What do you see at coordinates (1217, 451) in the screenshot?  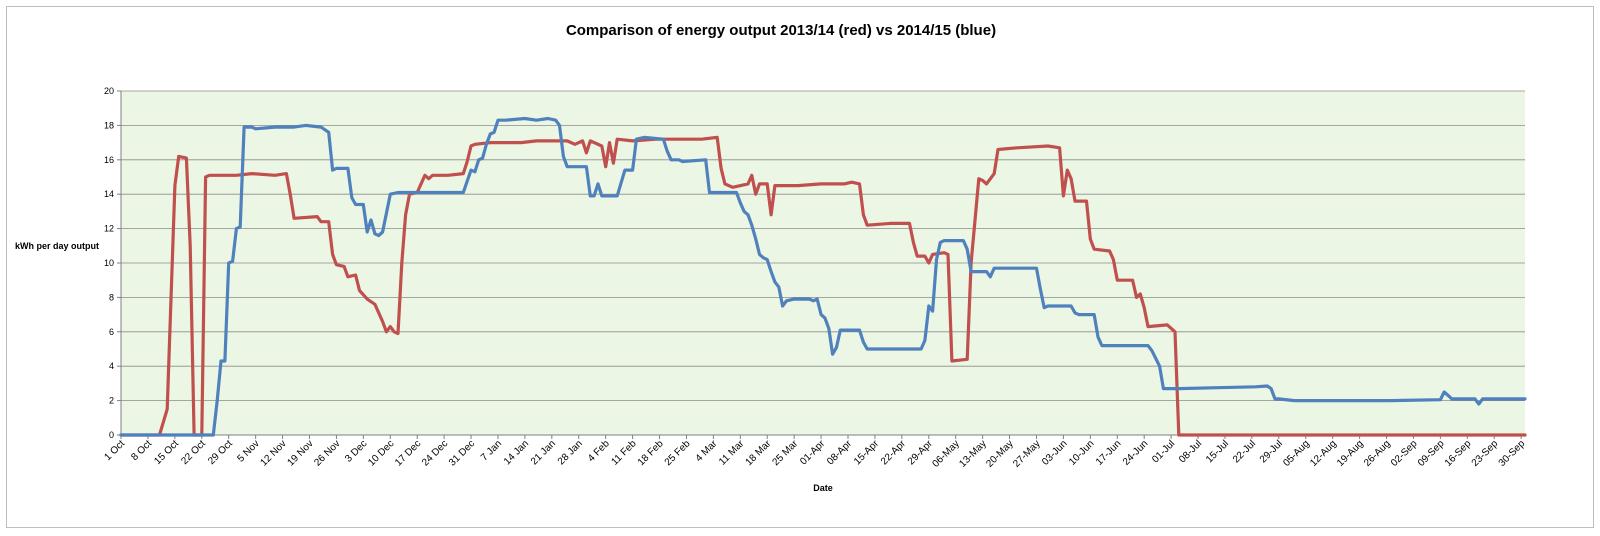 I see `x-tick-label: 15-Jul` at bounding box center [1217, 451].